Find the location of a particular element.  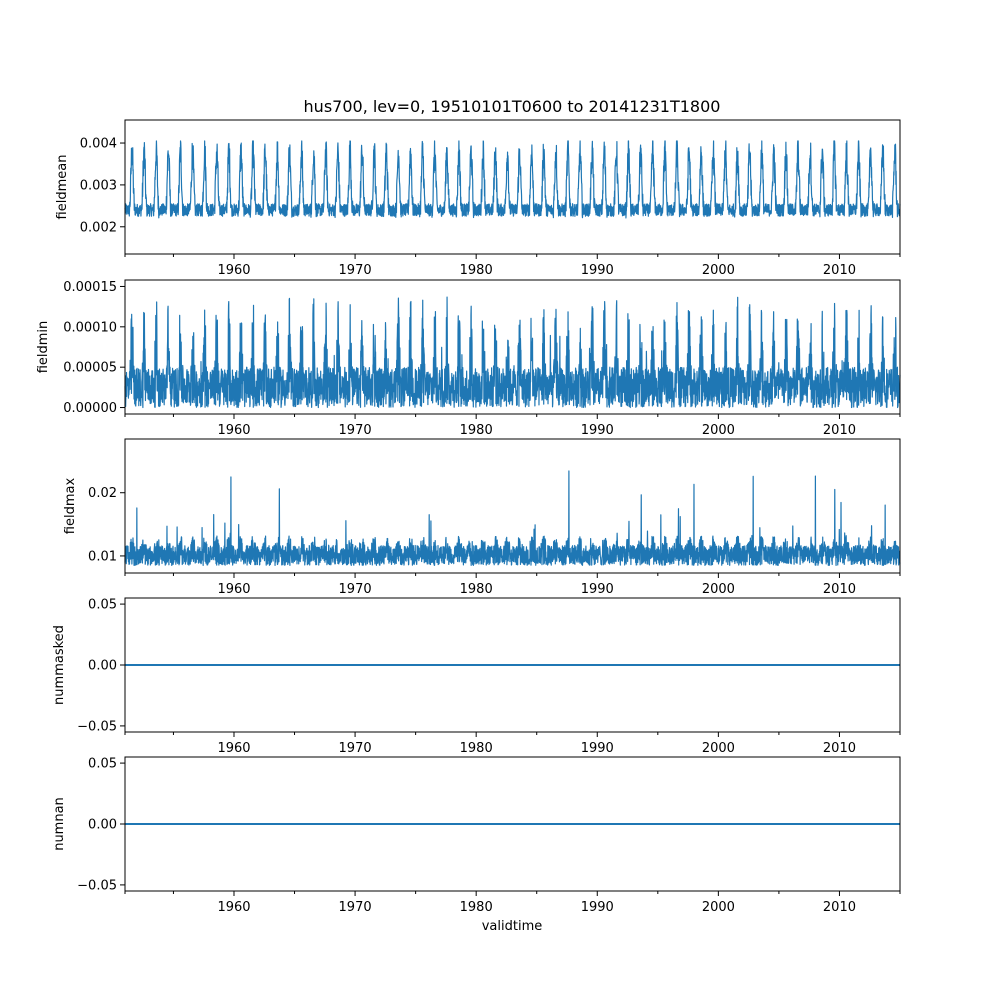

numnan-y-ticks: −0.05 0.00 0.05 is located at coordinates (101, 825).